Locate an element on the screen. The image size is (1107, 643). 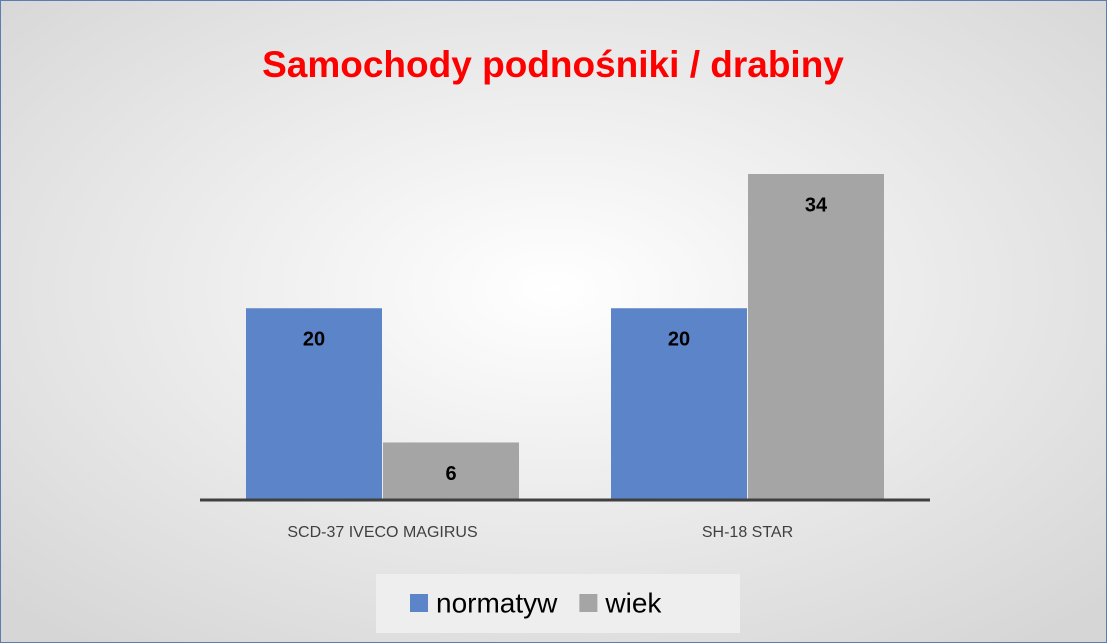
legend-label: normatyw is located at coordinates (497, 602).